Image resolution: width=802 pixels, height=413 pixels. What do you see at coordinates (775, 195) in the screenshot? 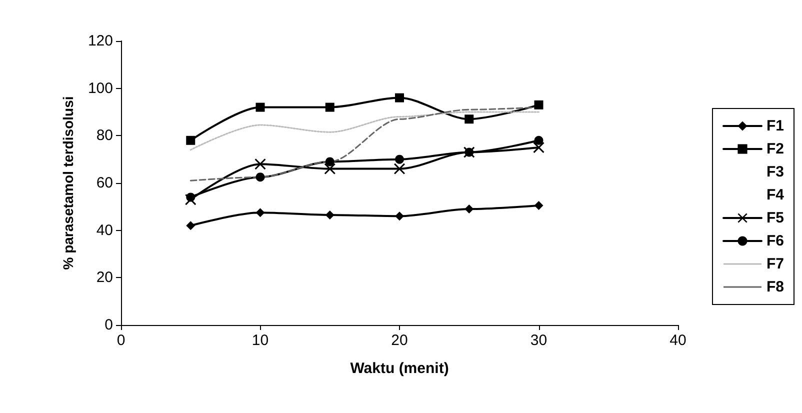
I see `text: F4` at bounding box center [775, 195].